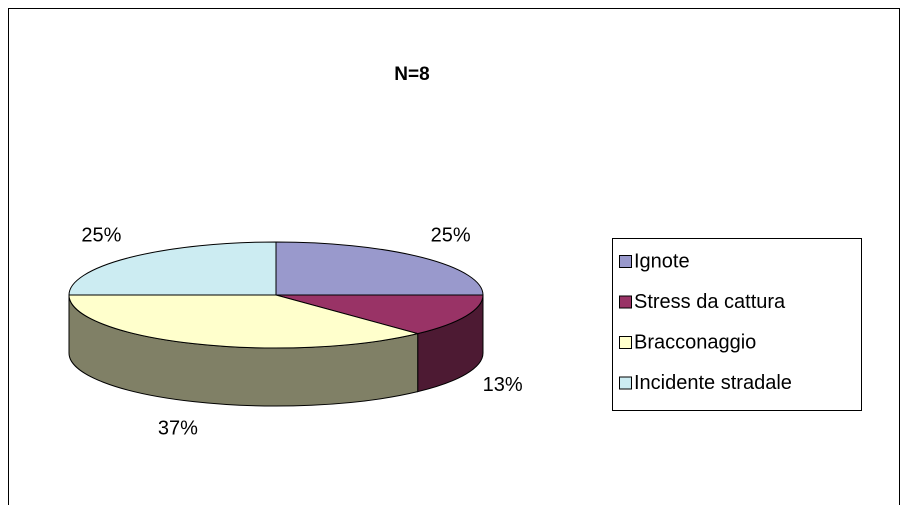  I want to click on legend-label: Ignote, so click(662, 261).